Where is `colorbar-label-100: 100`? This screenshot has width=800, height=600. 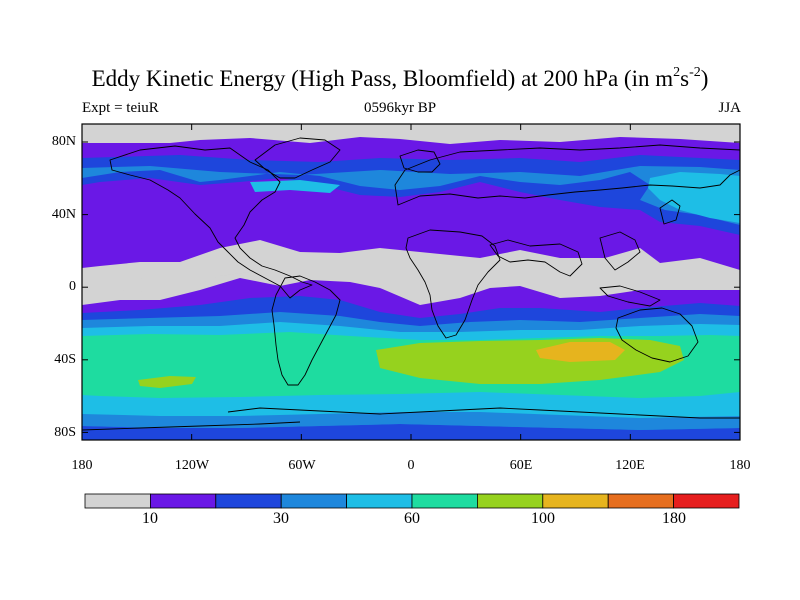 colorbar-label-100: 100 is located at coordinates (543, 518).